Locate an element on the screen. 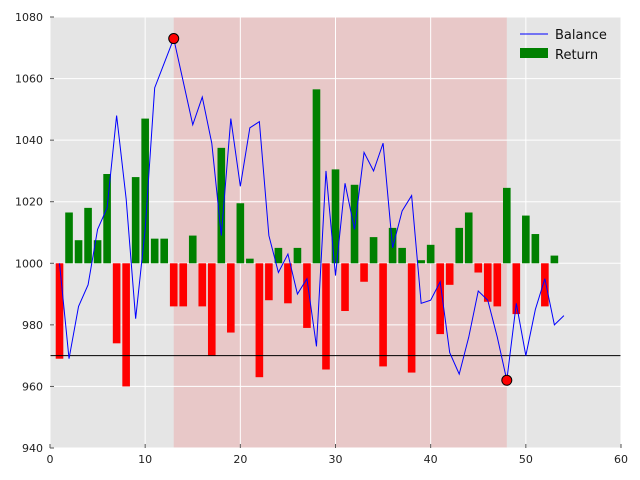  legend-return-label: Return is located at coordinates (576, 55).